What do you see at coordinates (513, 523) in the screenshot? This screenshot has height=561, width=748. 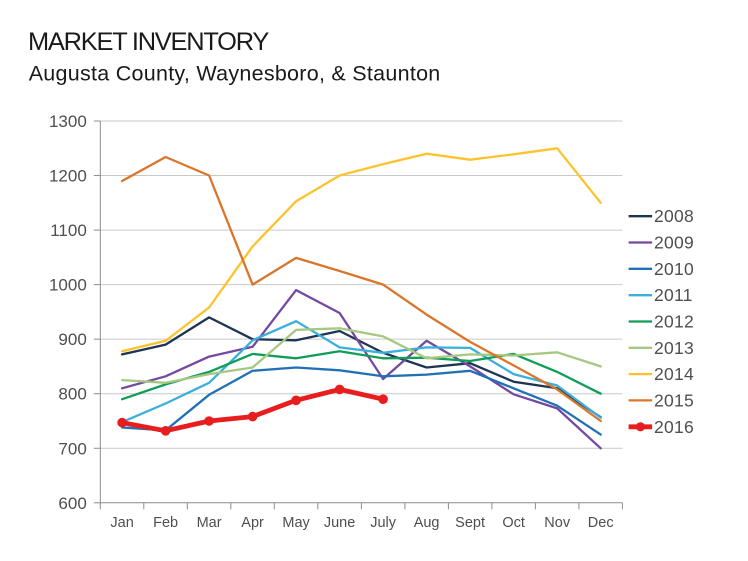 I see `svg-text: Oct` at bounding box center [513, 523].